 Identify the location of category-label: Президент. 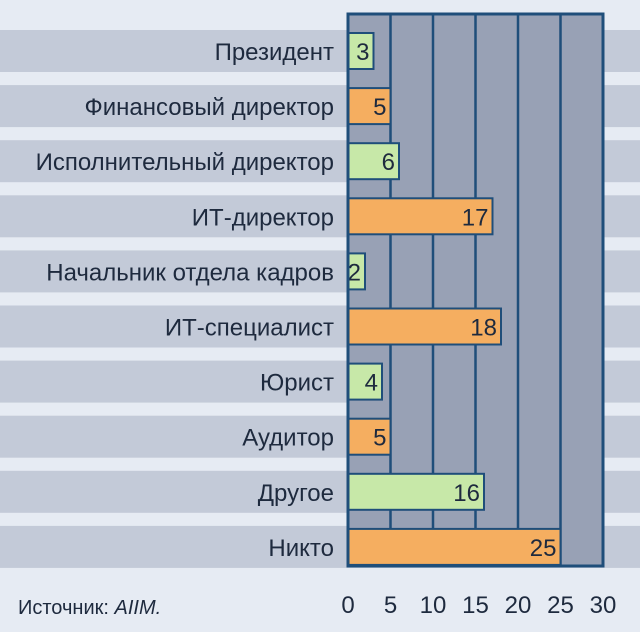
(274, 52).